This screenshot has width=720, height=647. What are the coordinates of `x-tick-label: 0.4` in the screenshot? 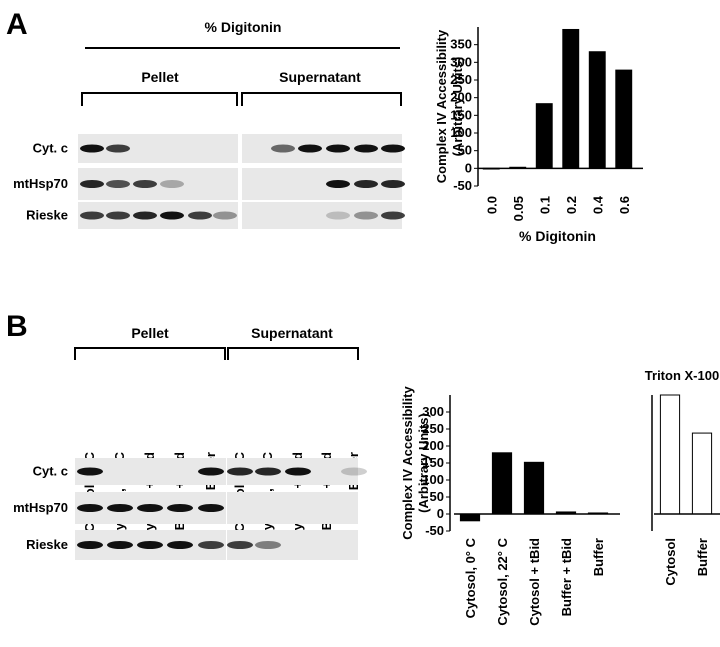 It's located at (597, 204).